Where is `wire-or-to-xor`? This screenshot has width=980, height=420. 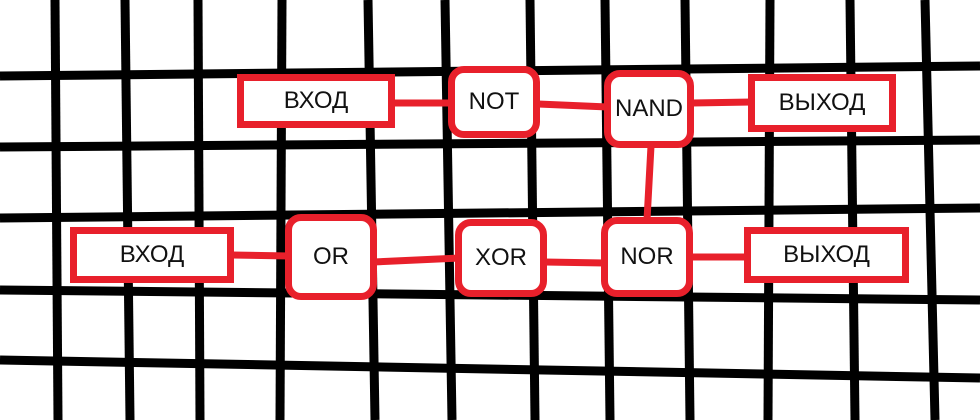
wire-or-to-xor is located at coordinates (416, 260).